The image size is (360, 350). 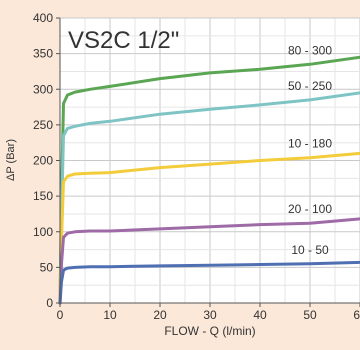 I want to click on y-tick-label: 0, so click(x=49, y=303).